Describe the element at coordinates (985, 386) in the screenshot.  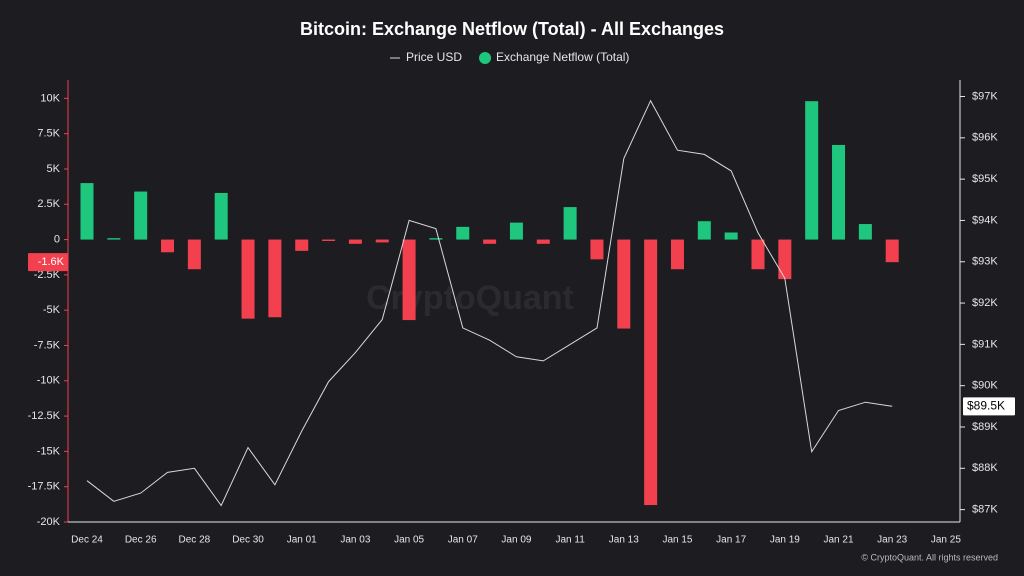
I see `y2-tick-label: $90K` at that location.